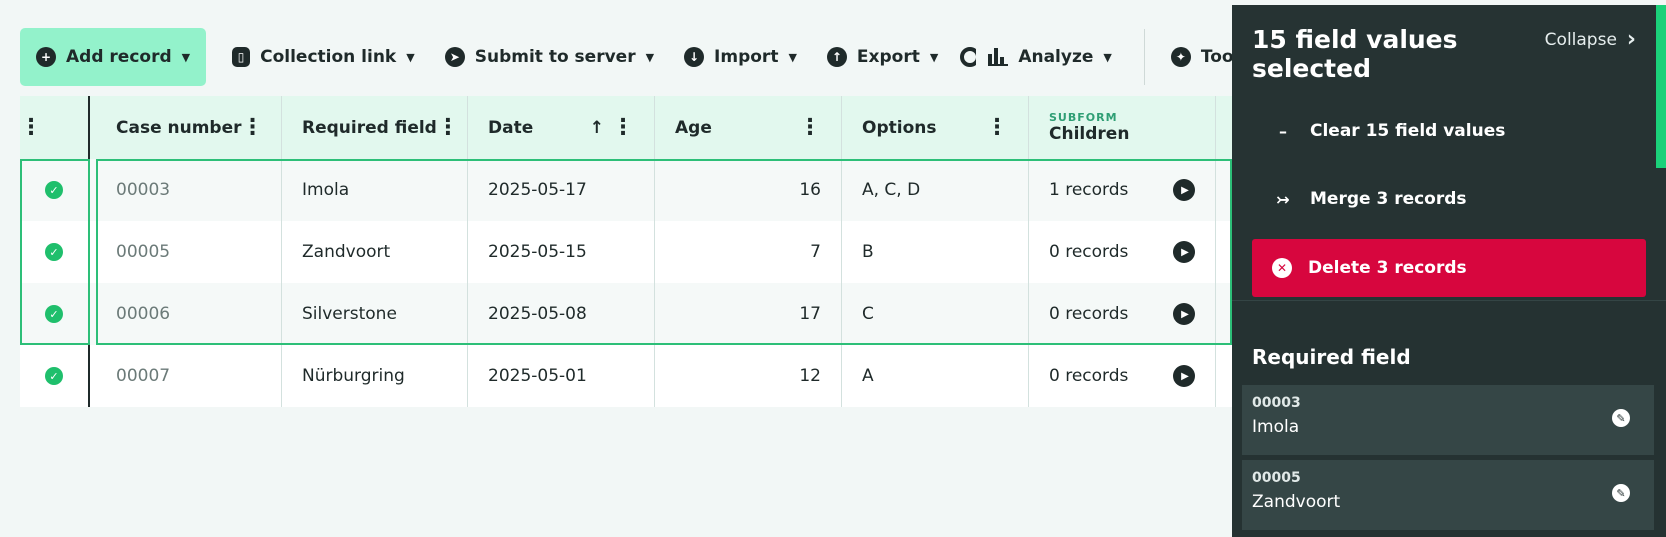 The image size is (1666, 537). I want to click on required-field-cell: Silverstone, so click(375, 314).